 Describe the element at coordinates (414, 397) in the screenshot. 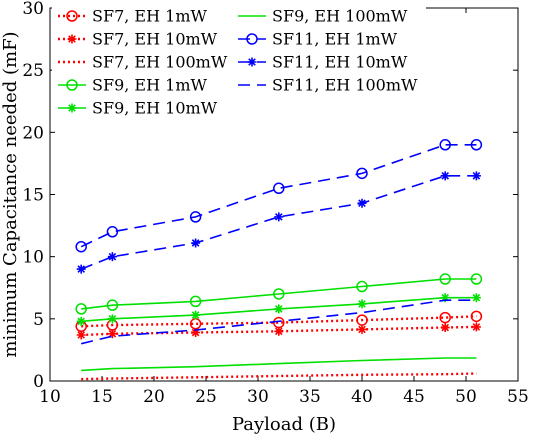

I see `x-tick-label: 45` at that location.